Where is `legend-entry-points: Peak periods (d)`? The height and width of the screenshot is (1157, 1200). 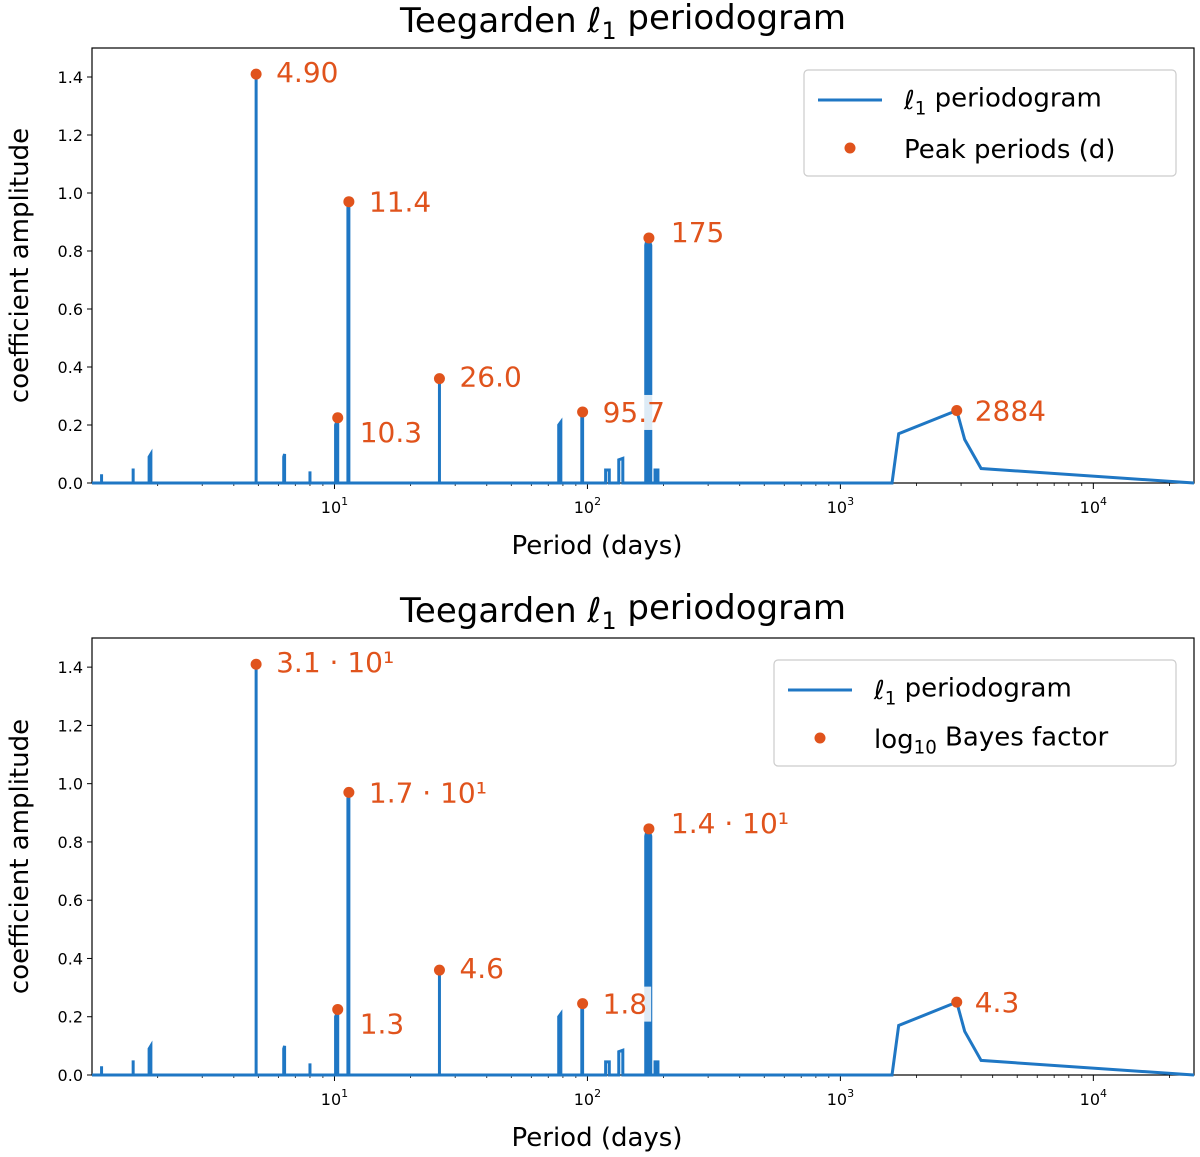
legend-entry-points: Peak periods (d) is located at coordinates (1009, 150).